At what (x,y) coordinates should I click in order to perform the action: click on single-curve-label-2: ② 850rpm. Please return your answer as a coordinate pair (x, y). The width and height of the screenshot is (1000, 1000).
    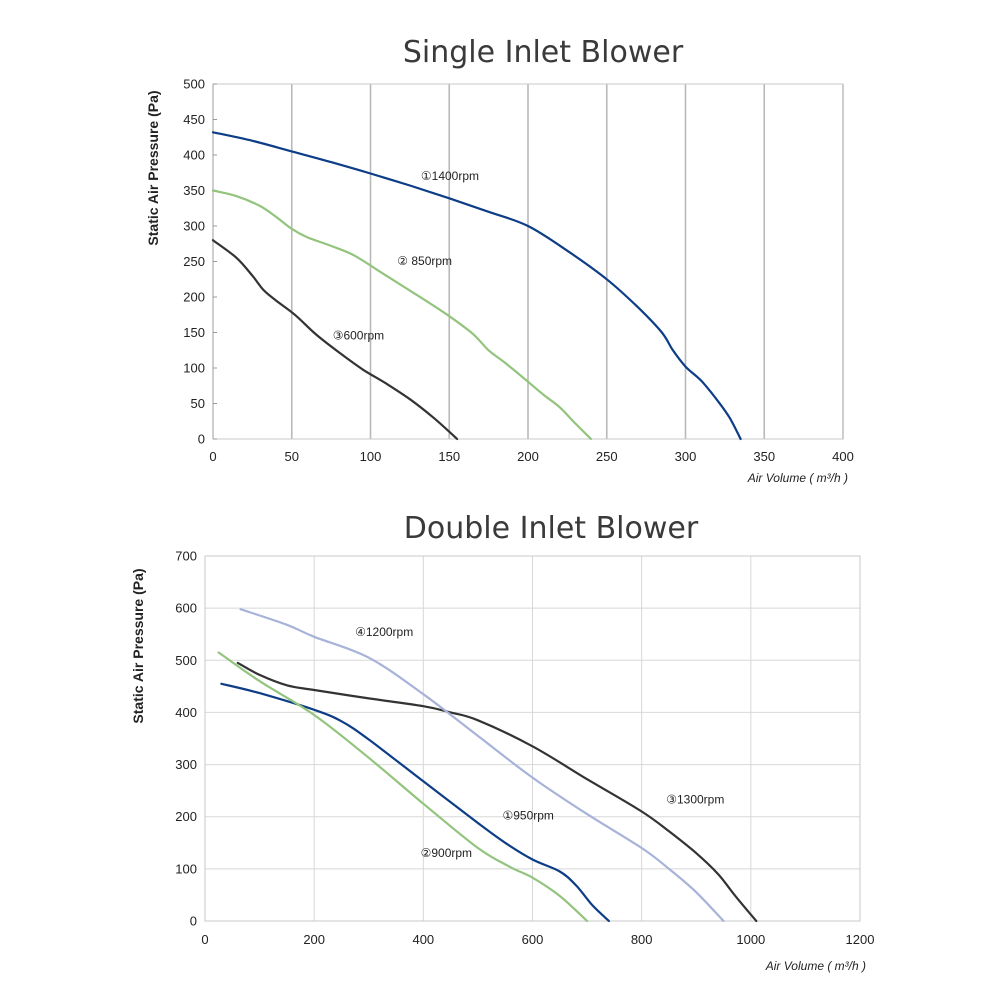
    Looking at the image, I should click on (424, 261).